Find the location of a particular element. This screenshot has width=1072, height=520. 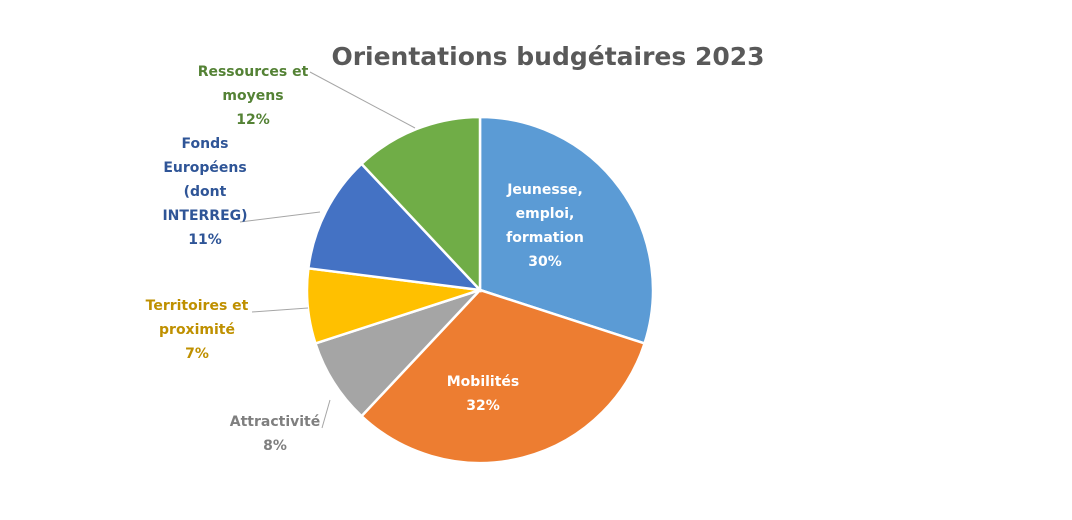

slice-label: Ressources et moyens 12% is located at coordinates (253, 96).